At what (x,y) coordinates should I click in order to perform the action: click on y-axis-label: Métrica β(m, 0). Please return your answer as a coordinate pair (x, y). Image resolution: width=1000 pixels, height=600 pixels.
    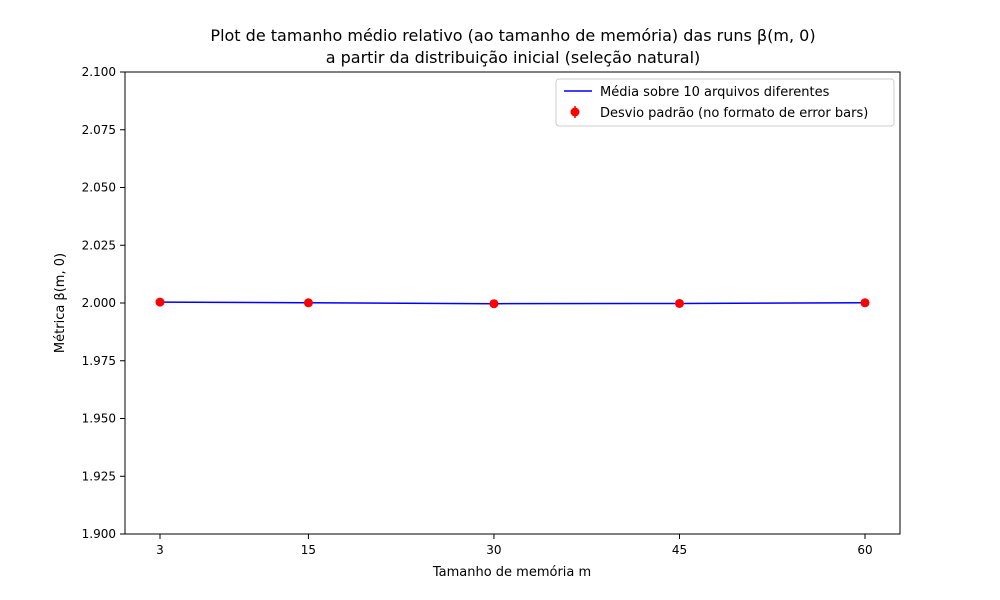
    Looking at the image, I should click on (60, 303).